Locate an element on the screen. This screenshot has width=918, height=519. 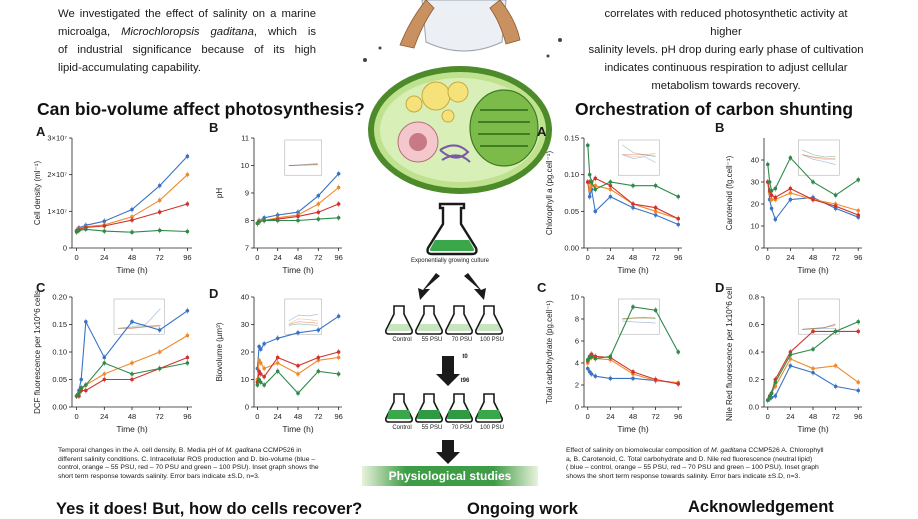
y-axis-label: Cell density (ml⁻¹) is located at coordinates (37, 193).